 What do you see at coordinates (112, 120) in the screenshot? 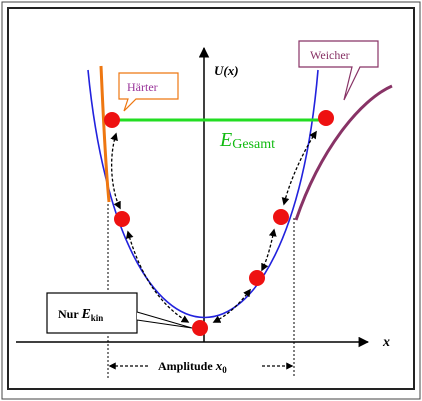
I see `ball-left-top` at bounding box center [112, 120].